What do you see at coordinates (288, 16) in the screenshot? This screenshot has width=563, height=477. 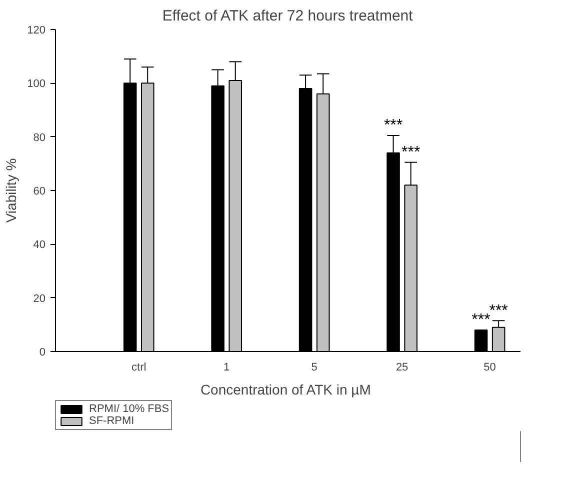 I see `chart-title: Effect of ATK after 72 hours treatment` at bounding box center [288, 16].